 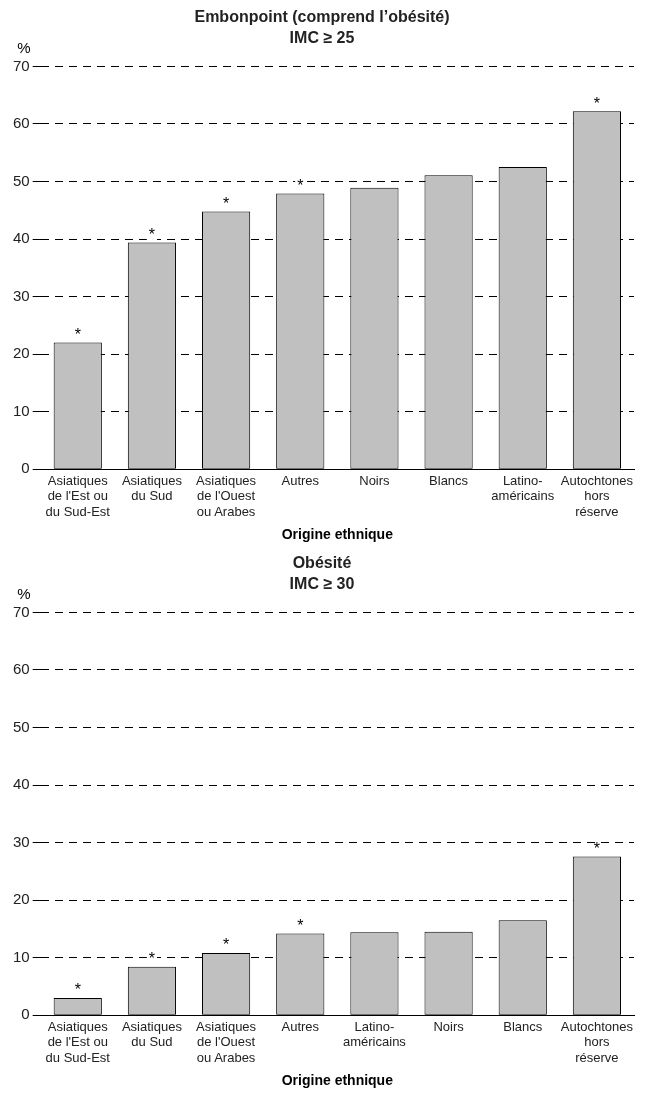 I want to click on chart-subtitle: IMC ≥ 30, so click(x=322, y=584).